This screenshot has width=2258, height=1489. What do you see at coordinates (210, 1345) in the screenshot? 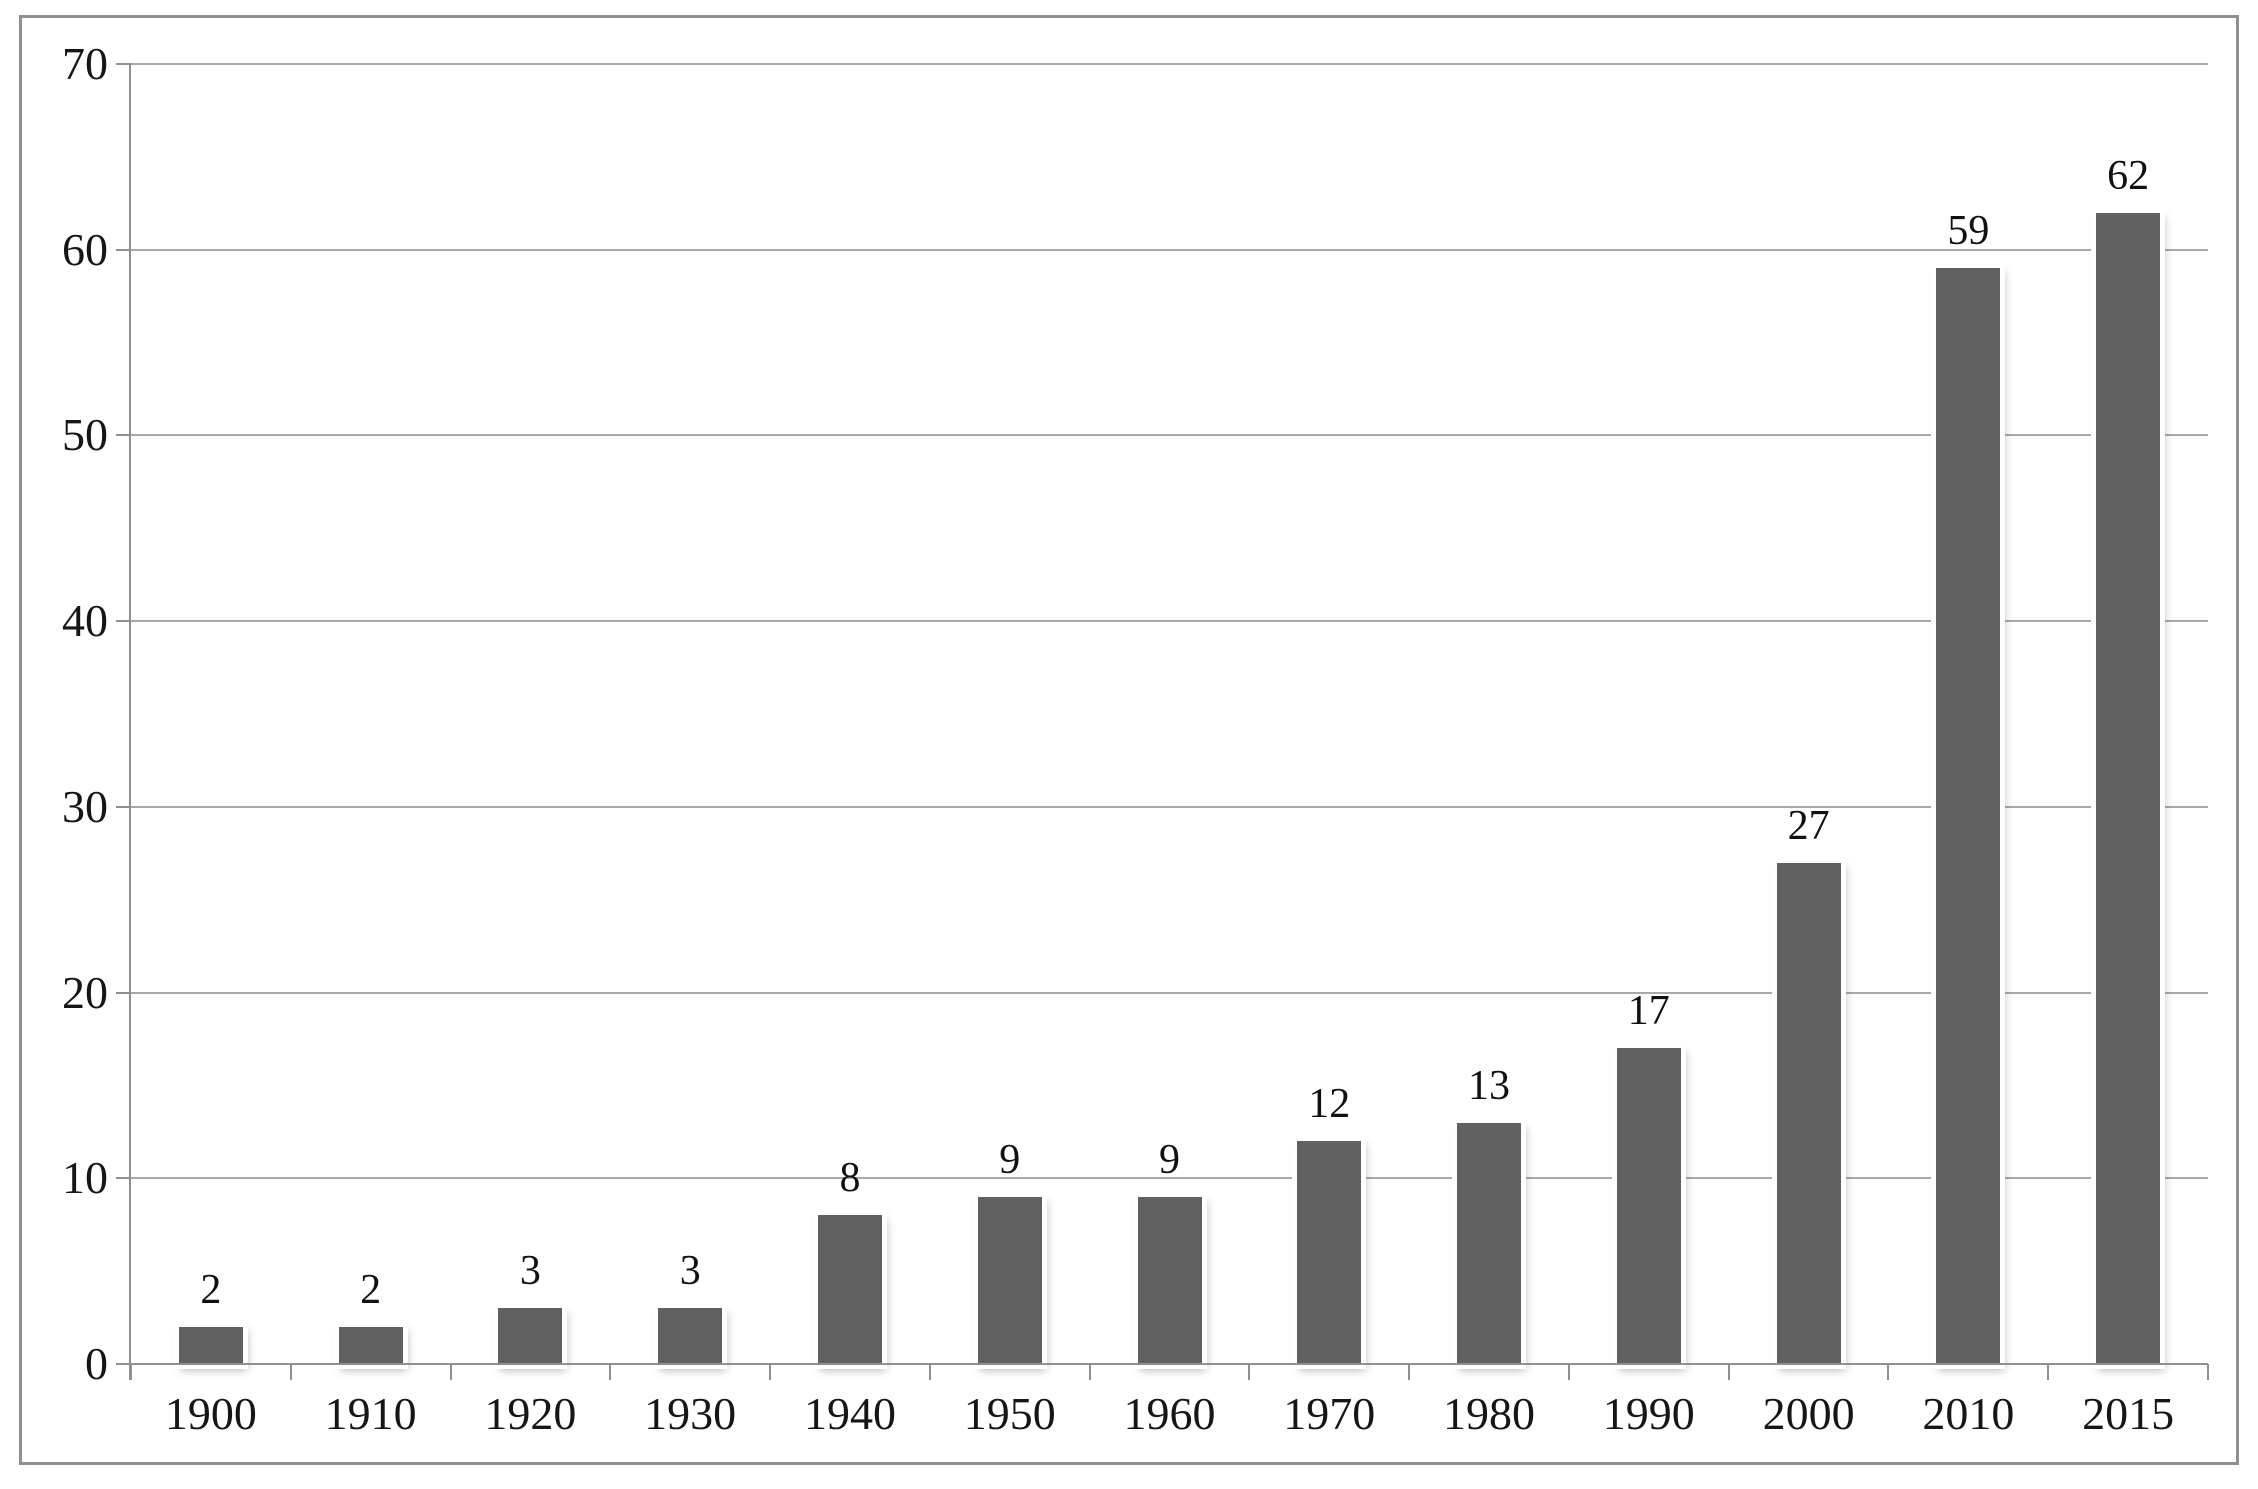
I see `bar-1900` at bounding box center [210, 1345].